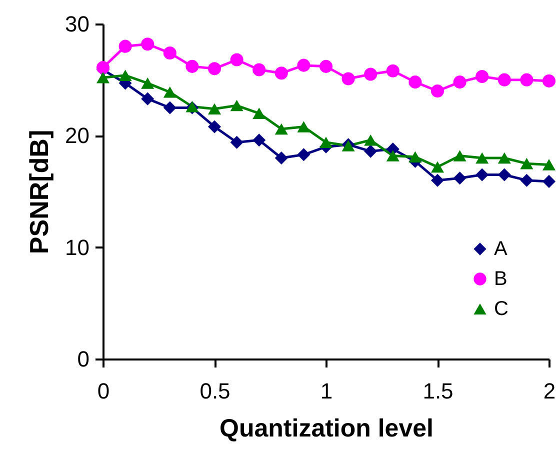  Describe the element at coordinates (326, 391) in the screenshot. I see `x-tick-label: 1` at that location.